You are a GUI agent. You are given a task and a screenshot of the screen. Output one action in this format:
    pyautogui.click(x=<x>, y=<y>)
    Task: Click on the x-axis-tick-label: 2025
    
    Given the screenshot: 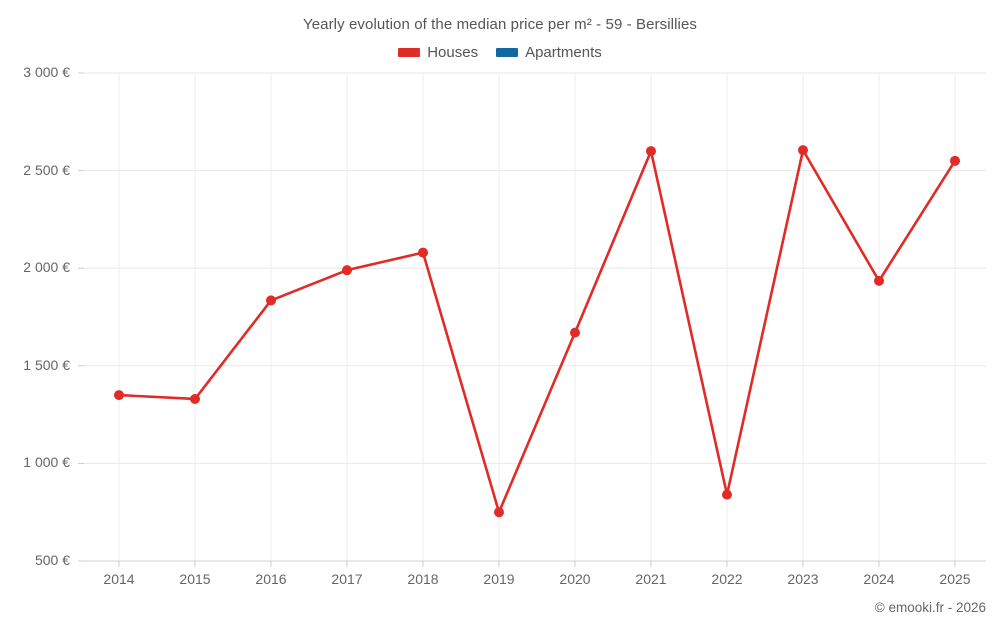 What is the action you would take?
    pyautogui.click(x=955, y=579)
    